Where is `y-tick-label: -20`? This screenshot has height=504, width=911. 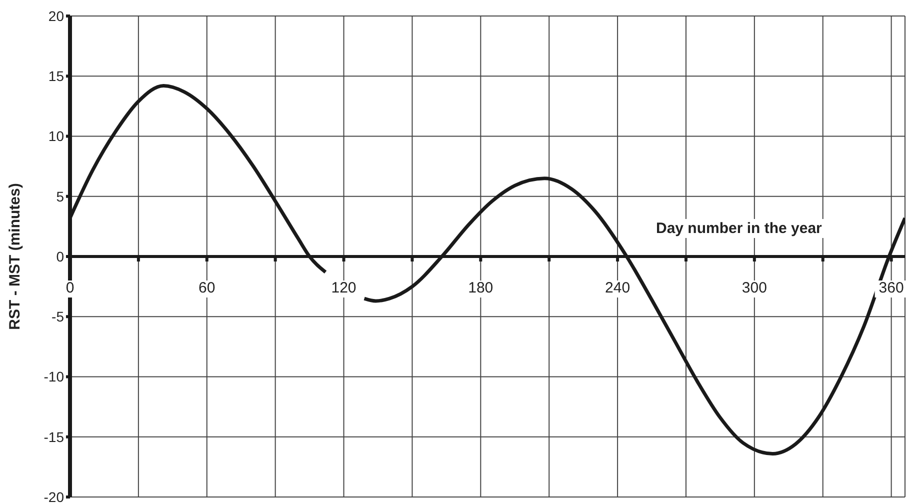
y-tick-label: -20 is located at coordinates (54, 496).